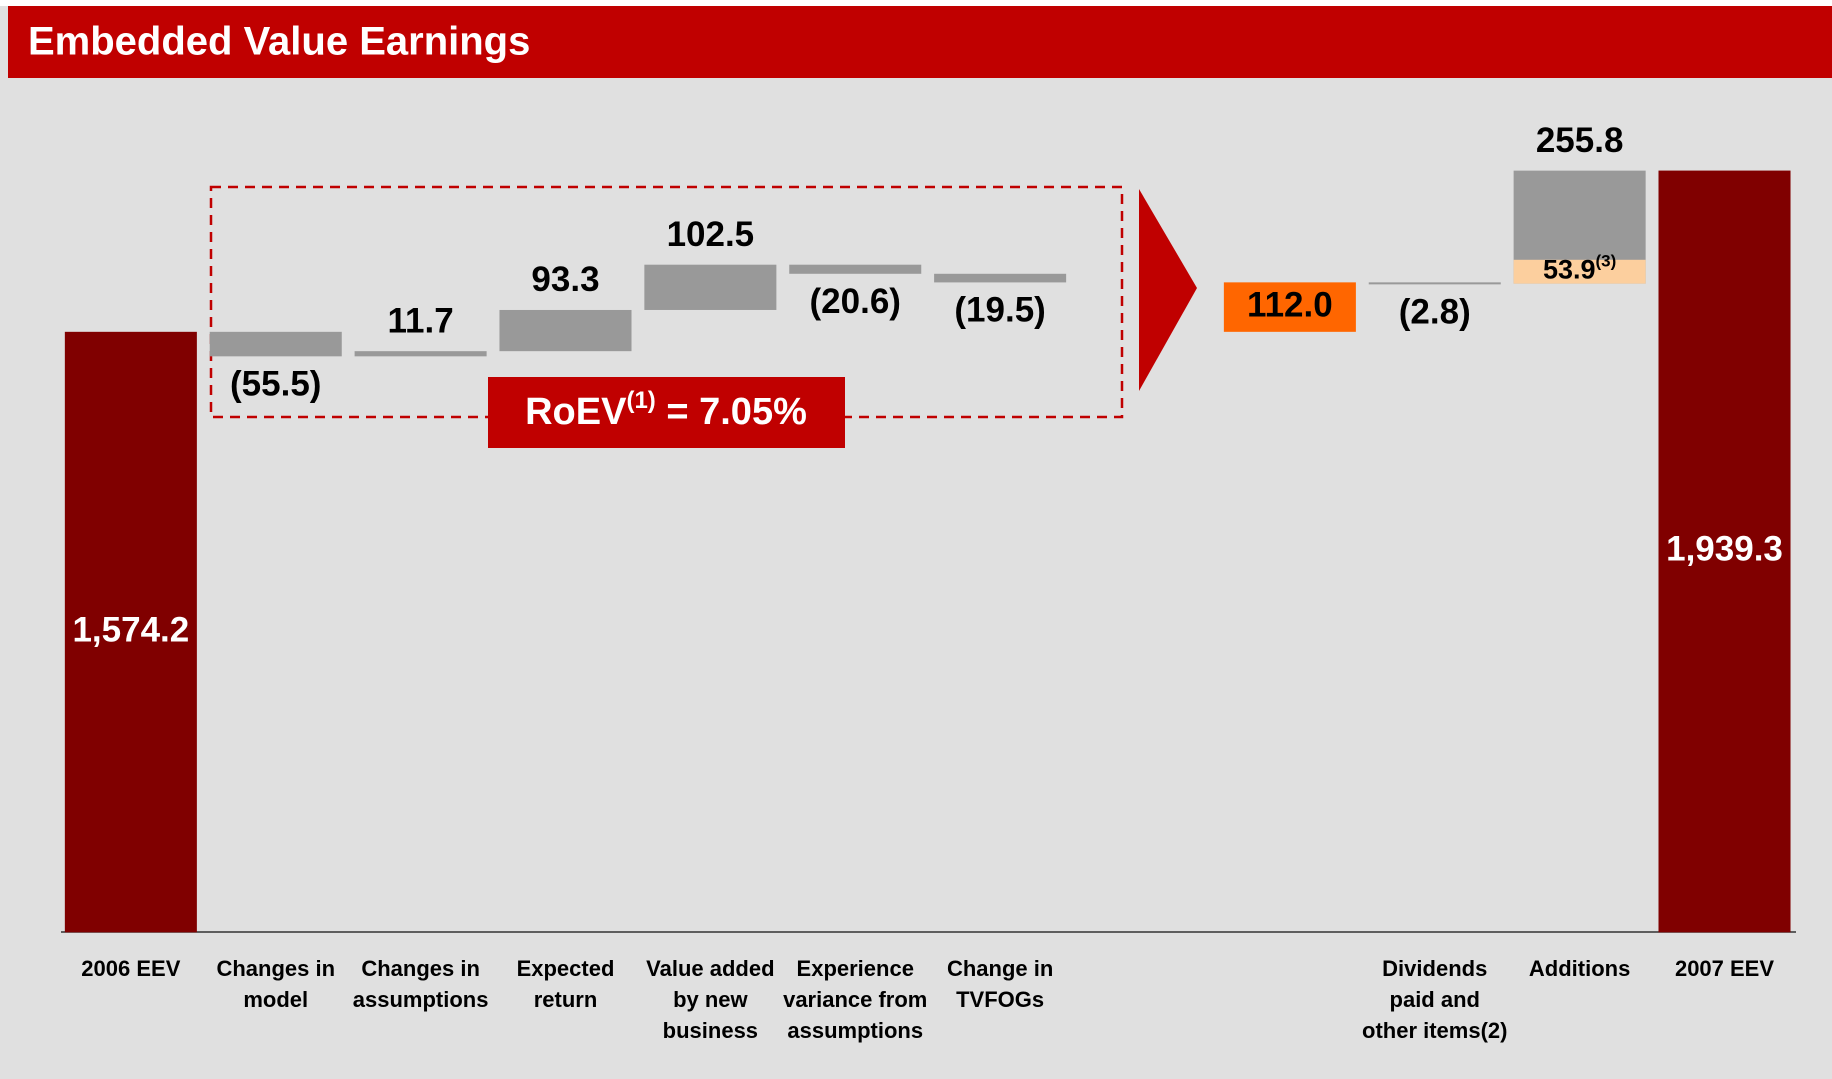 This screenshot has height=1079, width=1832. What do you see at coordinates (710, 999) in the screenshot?
I see `x-tick-label: Value added by new business` at bounding box center [710, 999].